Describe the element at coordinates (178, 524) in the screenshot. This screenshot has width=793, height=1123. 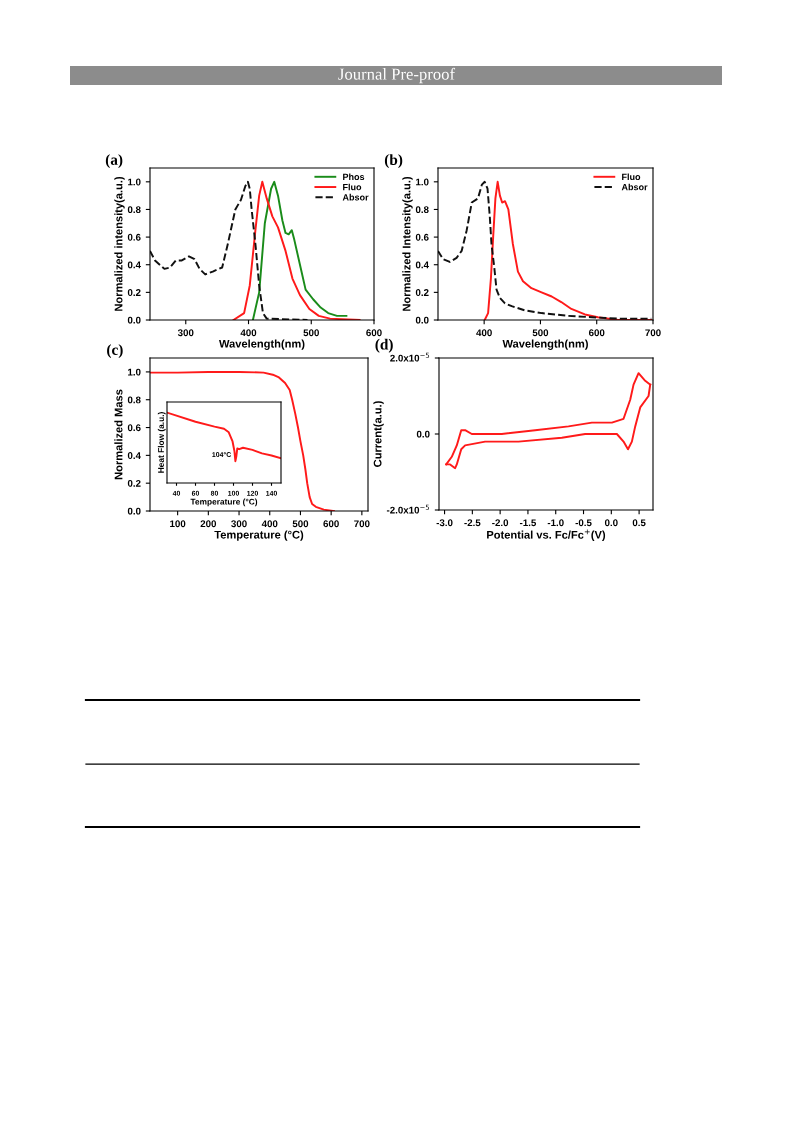
I see `x-tick-label: 100` at that location.